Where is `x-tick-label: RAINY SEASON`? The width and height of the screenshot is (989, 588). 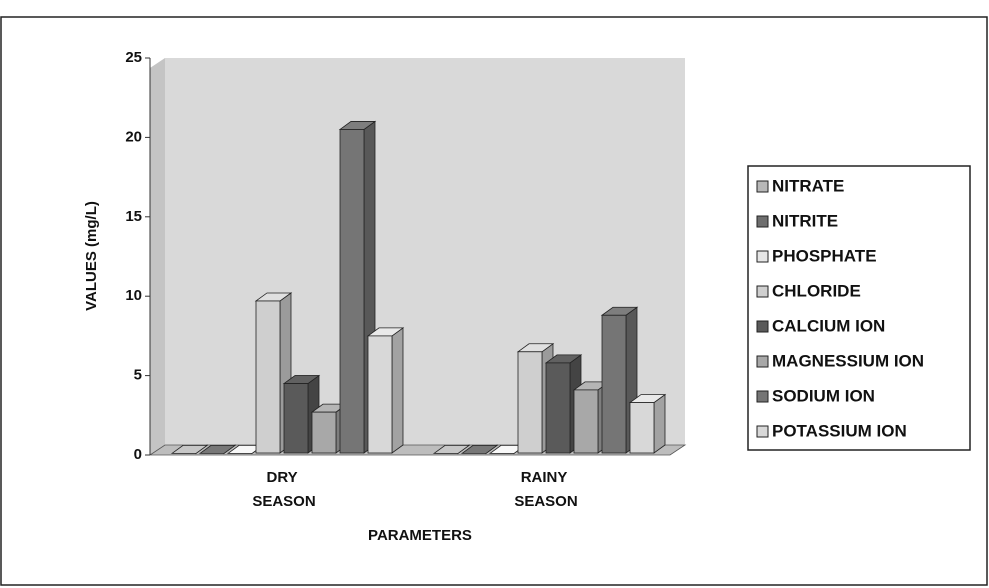
x-tick-label: RAINY SEASON is located at coordinates (545, 489).